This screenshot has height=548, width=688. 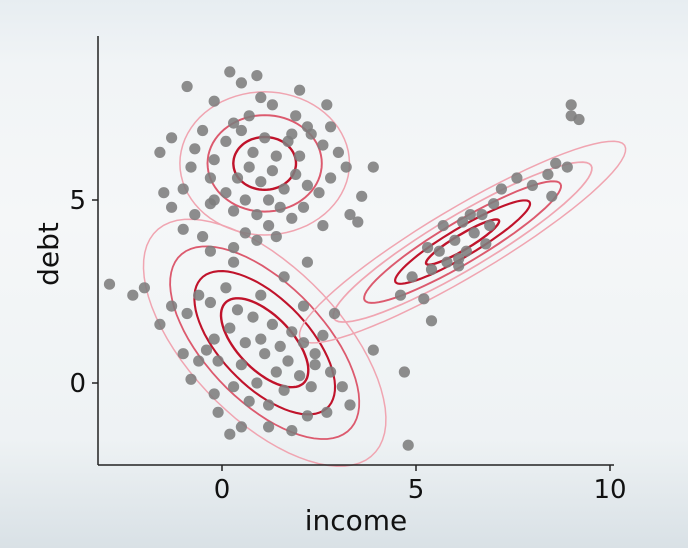 I want to click on y-tick-label: 5, so click(x=77, y=201).